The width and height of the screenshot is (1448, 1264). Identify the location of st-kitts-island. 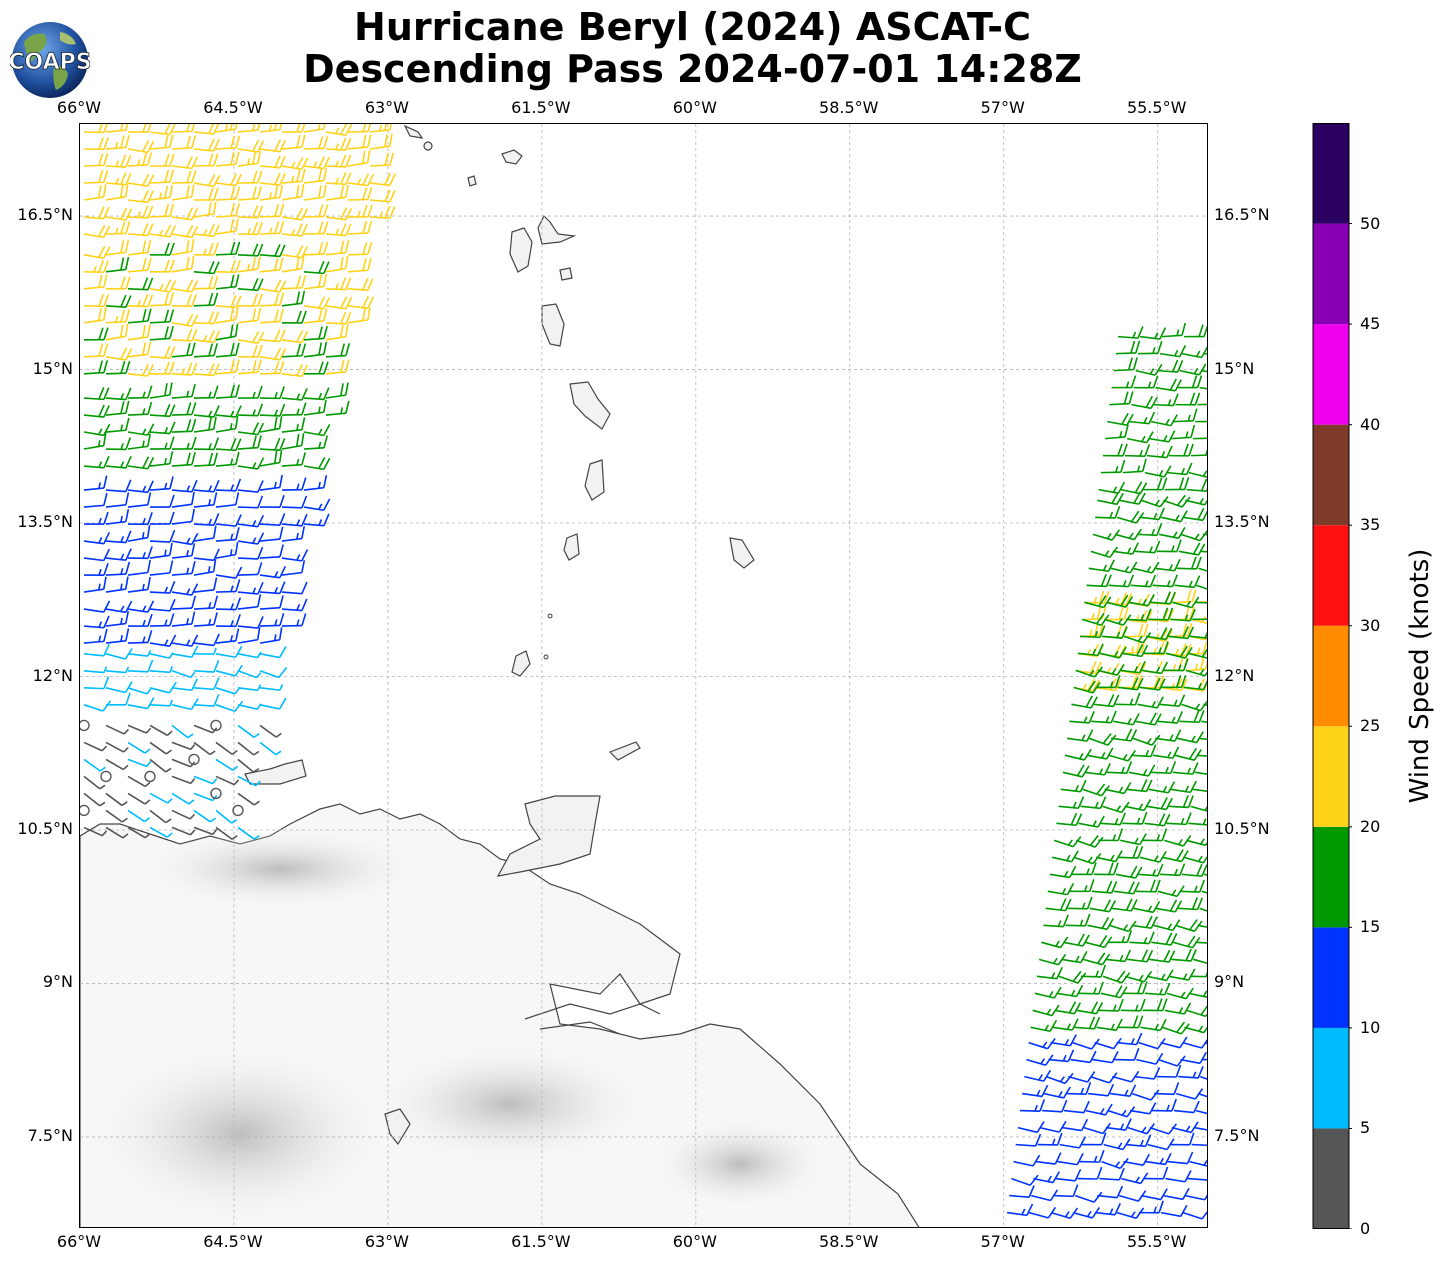
(413, 131).